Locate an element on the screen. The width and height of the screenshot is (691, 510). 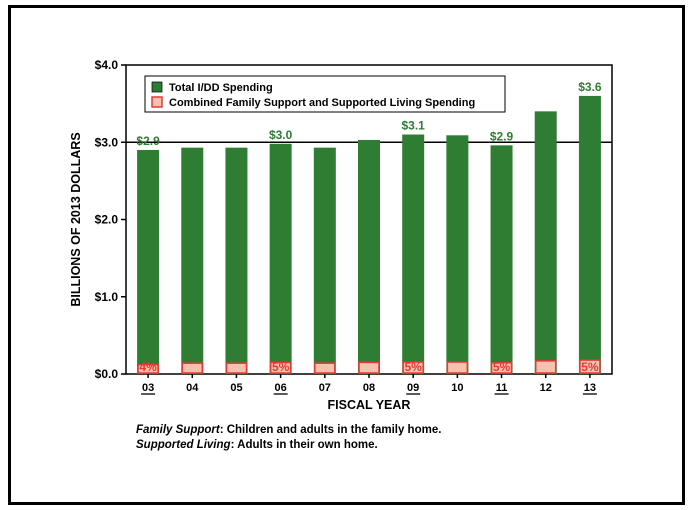
data-label-total-11: $2.9 is located at coordinates (502, 136).